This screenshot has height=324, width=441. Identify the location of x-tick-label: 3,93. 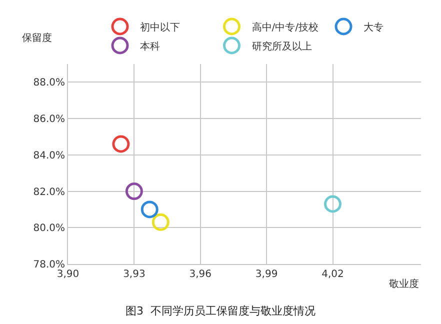
(134, 274).